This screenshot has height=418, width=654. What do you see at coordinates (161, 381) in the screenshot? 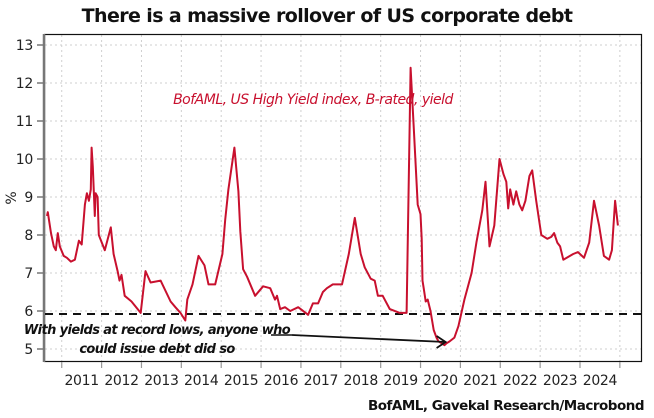
I see `x-tick-label: 2013` at bounding box center [161, 381].